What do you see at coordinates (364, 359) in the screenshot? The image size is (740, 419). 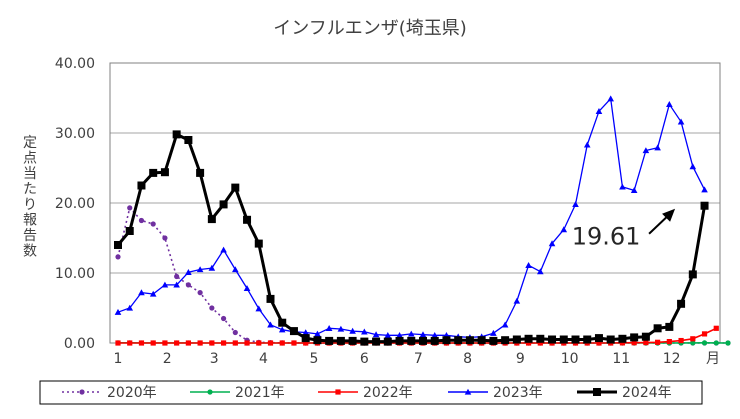 I see `x-tick-label: 6` at bounding box center [364, 359].